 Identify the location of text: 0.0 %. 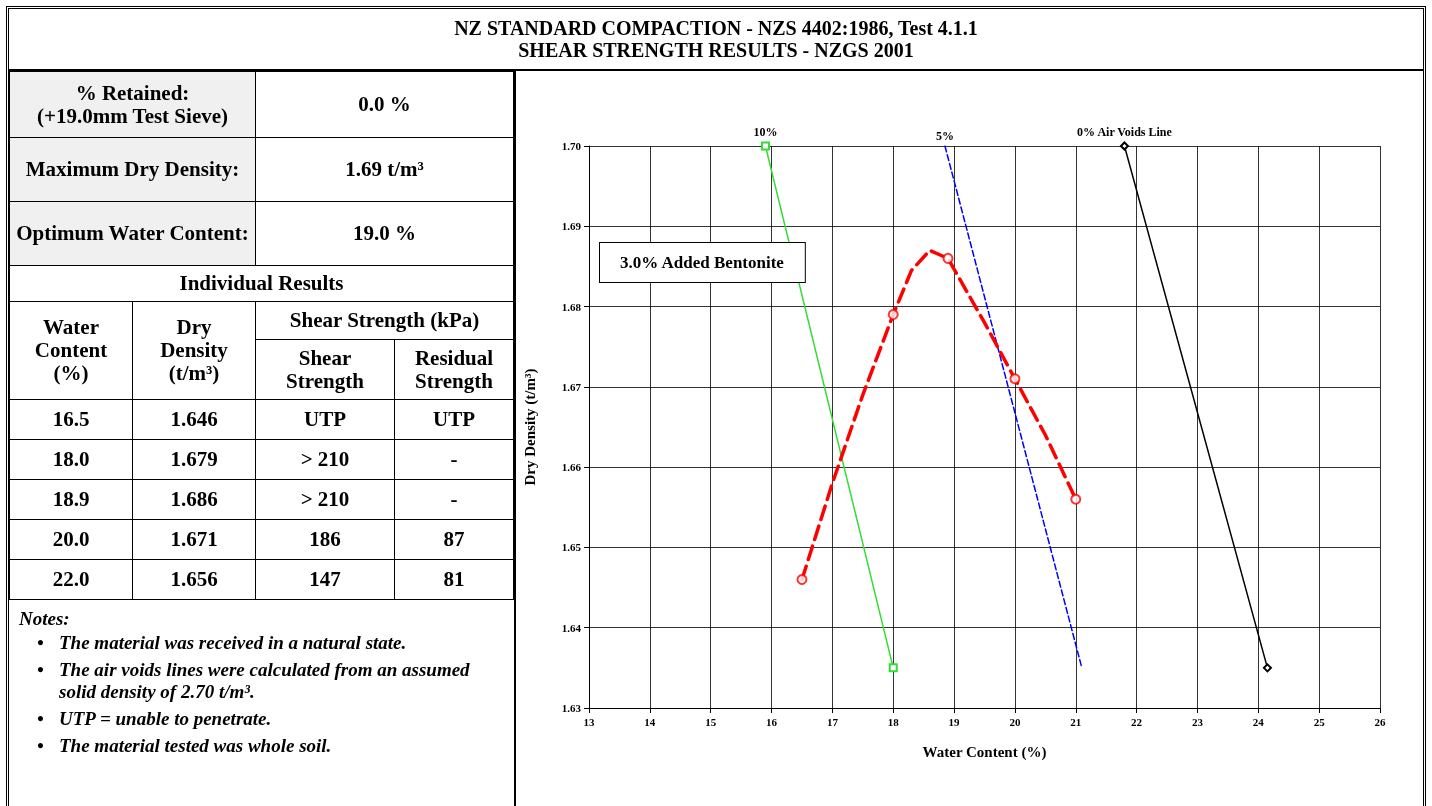
(384, 104).